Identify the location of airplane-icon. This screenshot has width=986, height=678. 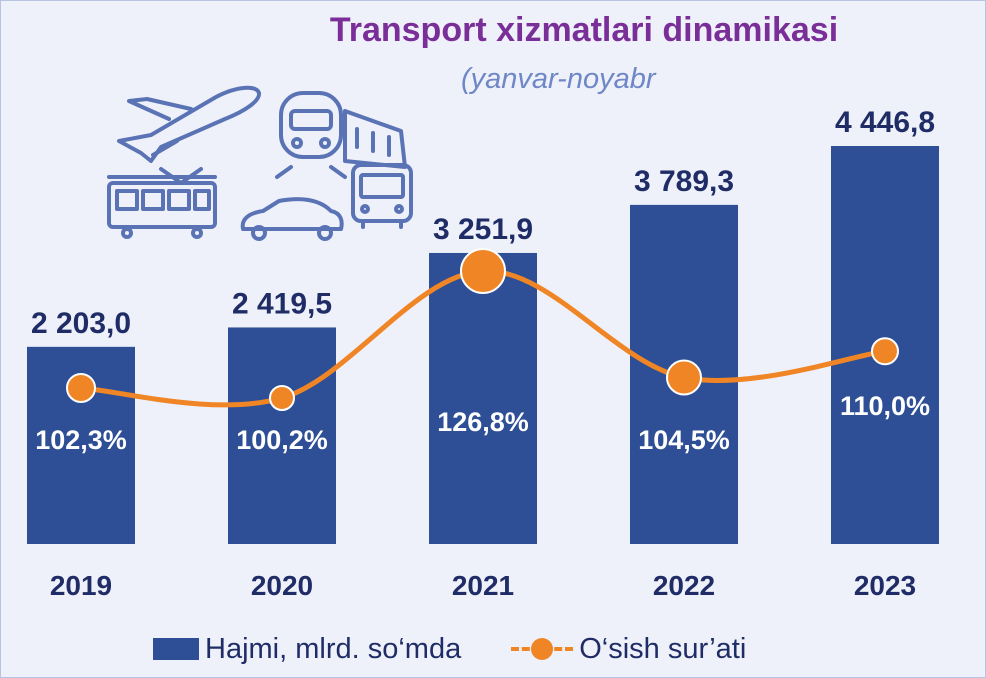
(189, 124).